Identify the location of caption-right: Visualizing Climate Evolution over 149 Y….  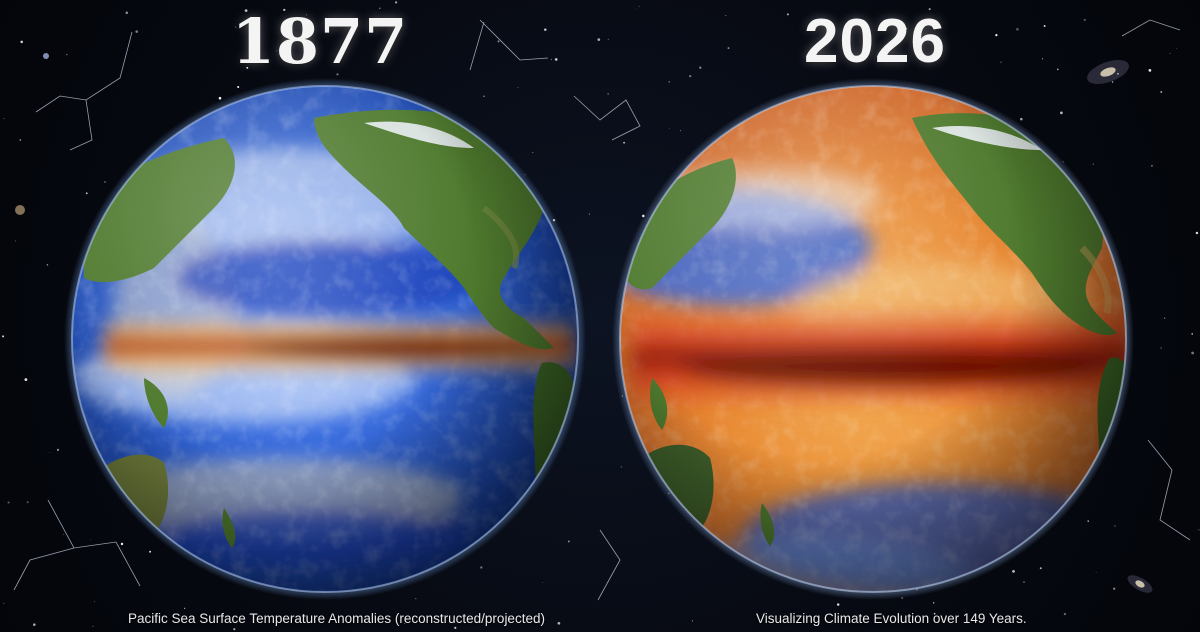
(891, 618).